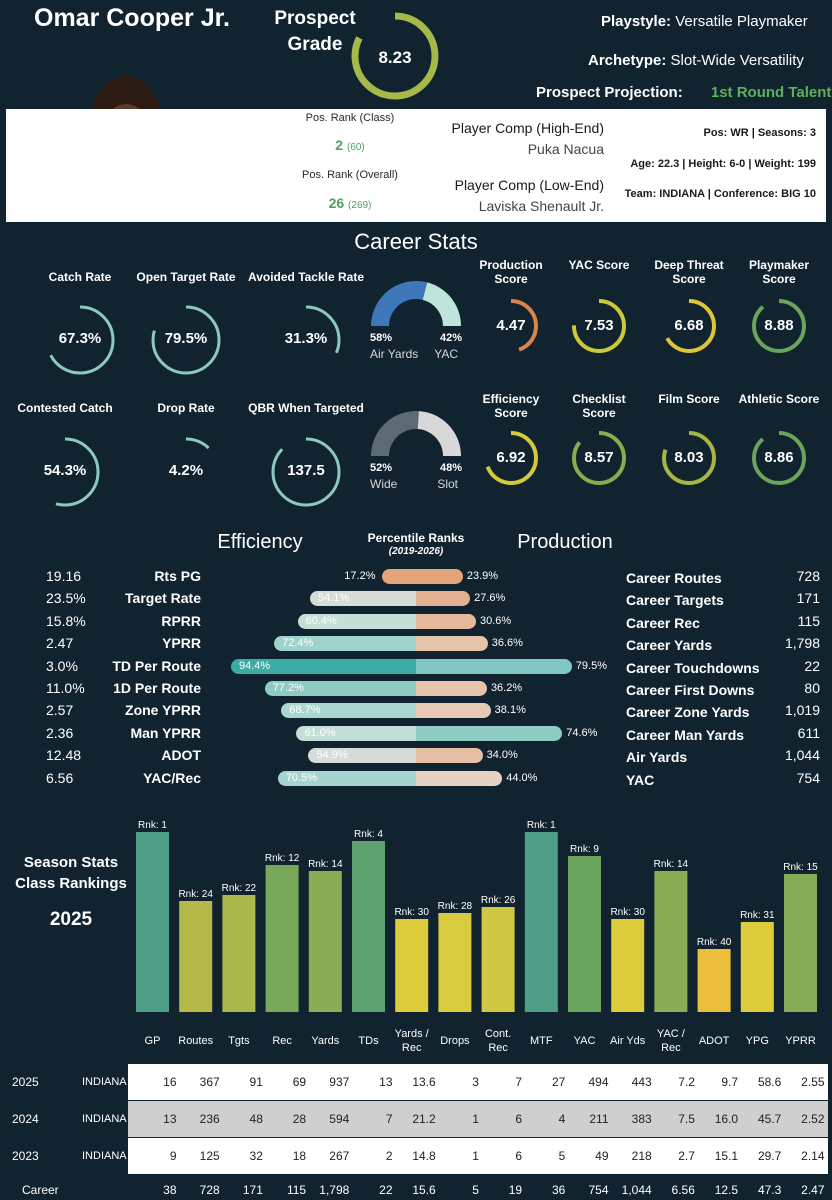 This screenshot has height=1200, width=832. What do you see at coordinates (757, 1041) in the screenshot?
I see `column-header: YPG` at bounding box center [757, 1041].